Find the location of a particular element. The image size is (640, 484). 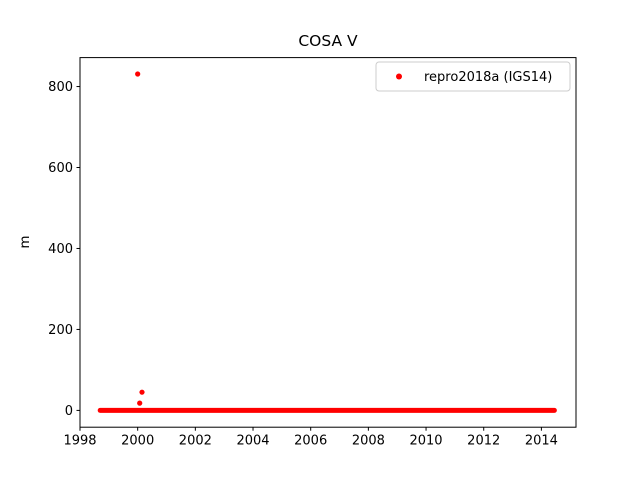

x-tick-label: 1998 is located at coordinates (79, 441).